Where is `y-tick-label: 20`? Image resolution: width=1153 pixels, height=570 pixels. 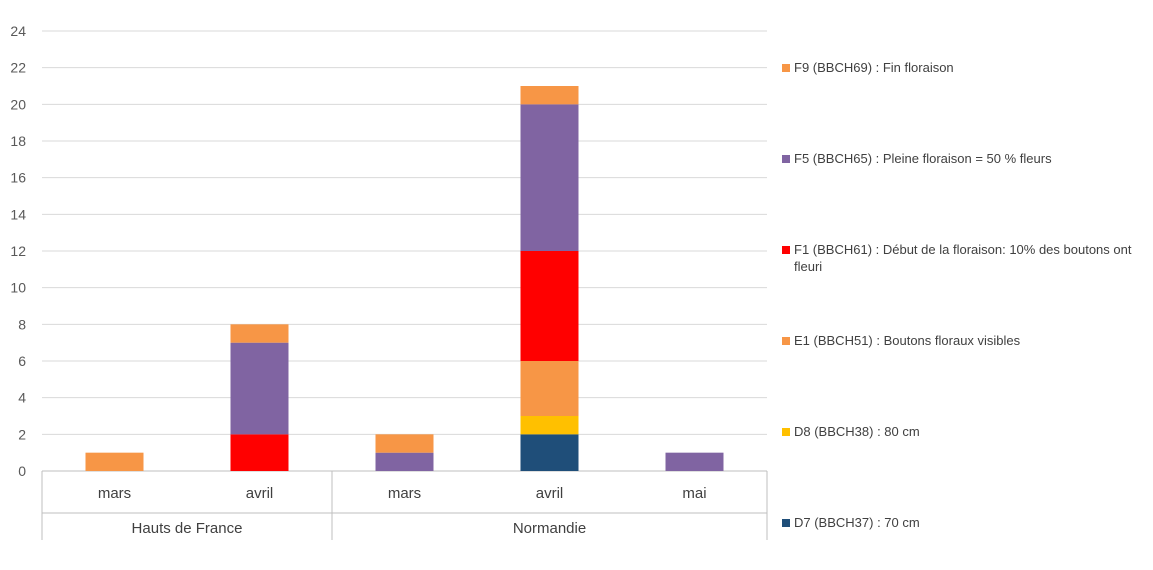 y-tick-label: 20 is located at coordinates (18, 104).